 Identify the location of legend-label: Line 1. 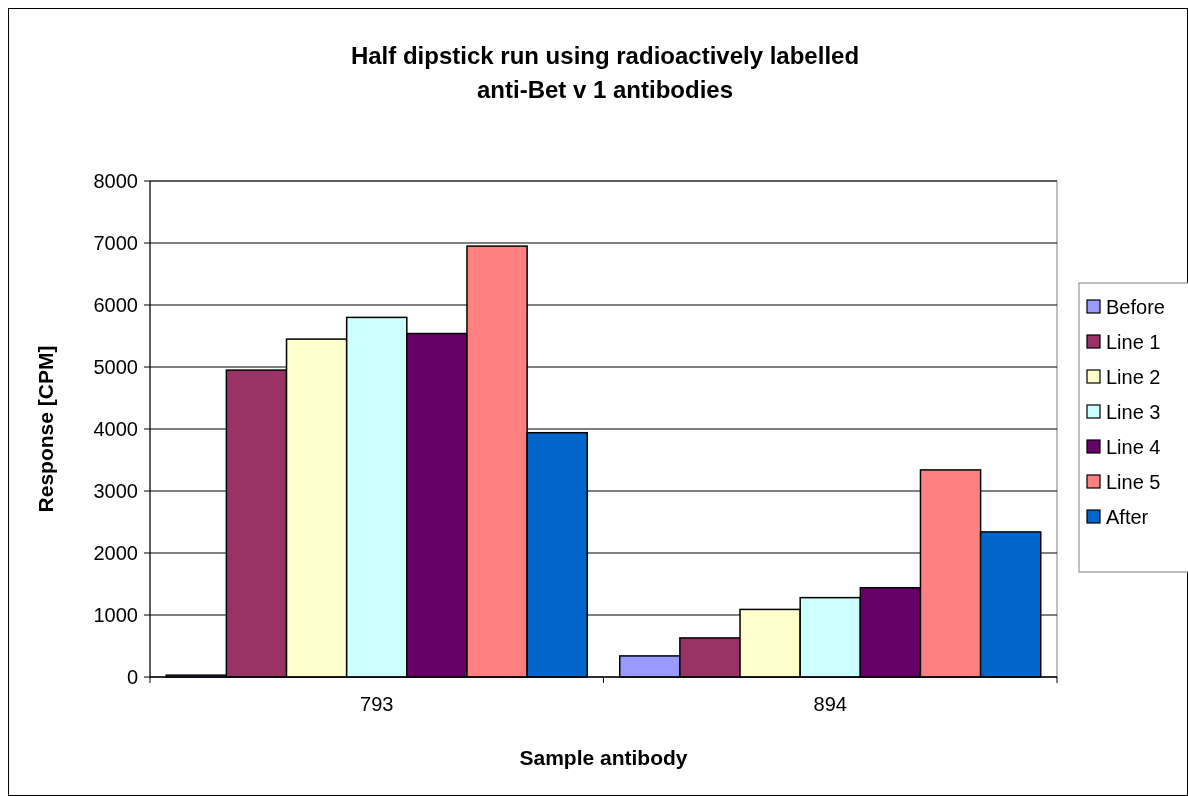
(1133, 342).